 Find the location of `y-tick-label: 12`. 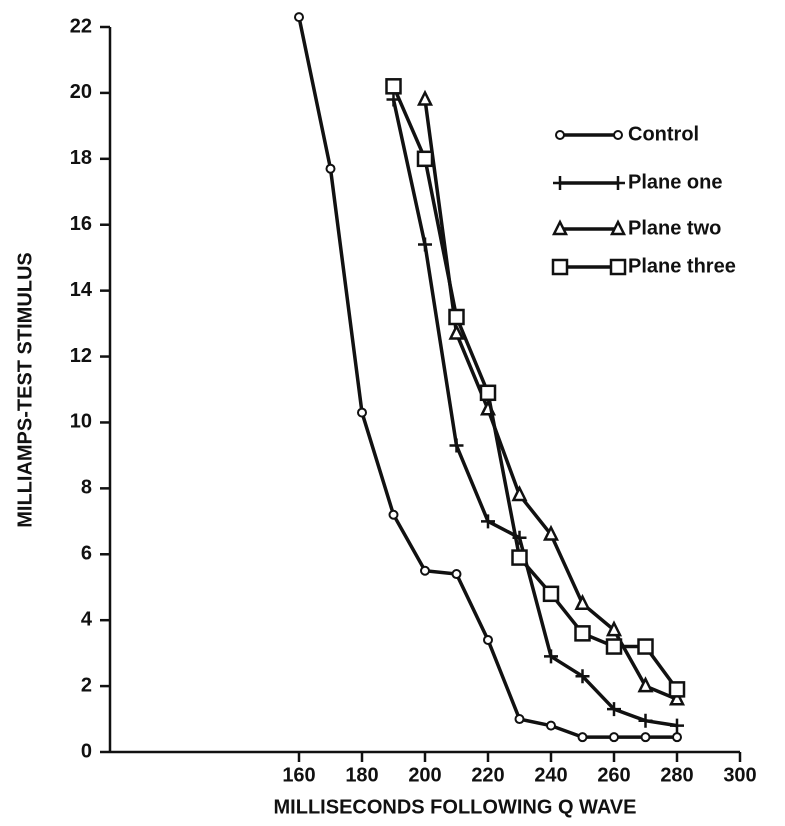

y-tick-label: 12 is located at coordinates (81, 356).